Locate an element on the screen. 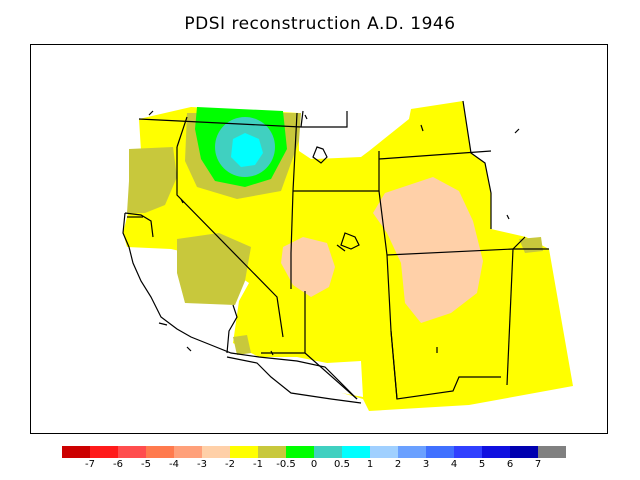 This screenshot has height=480, width=640. map-title: PDSI reconstruction A.D. 1946 is located at coordinates (320, 24).